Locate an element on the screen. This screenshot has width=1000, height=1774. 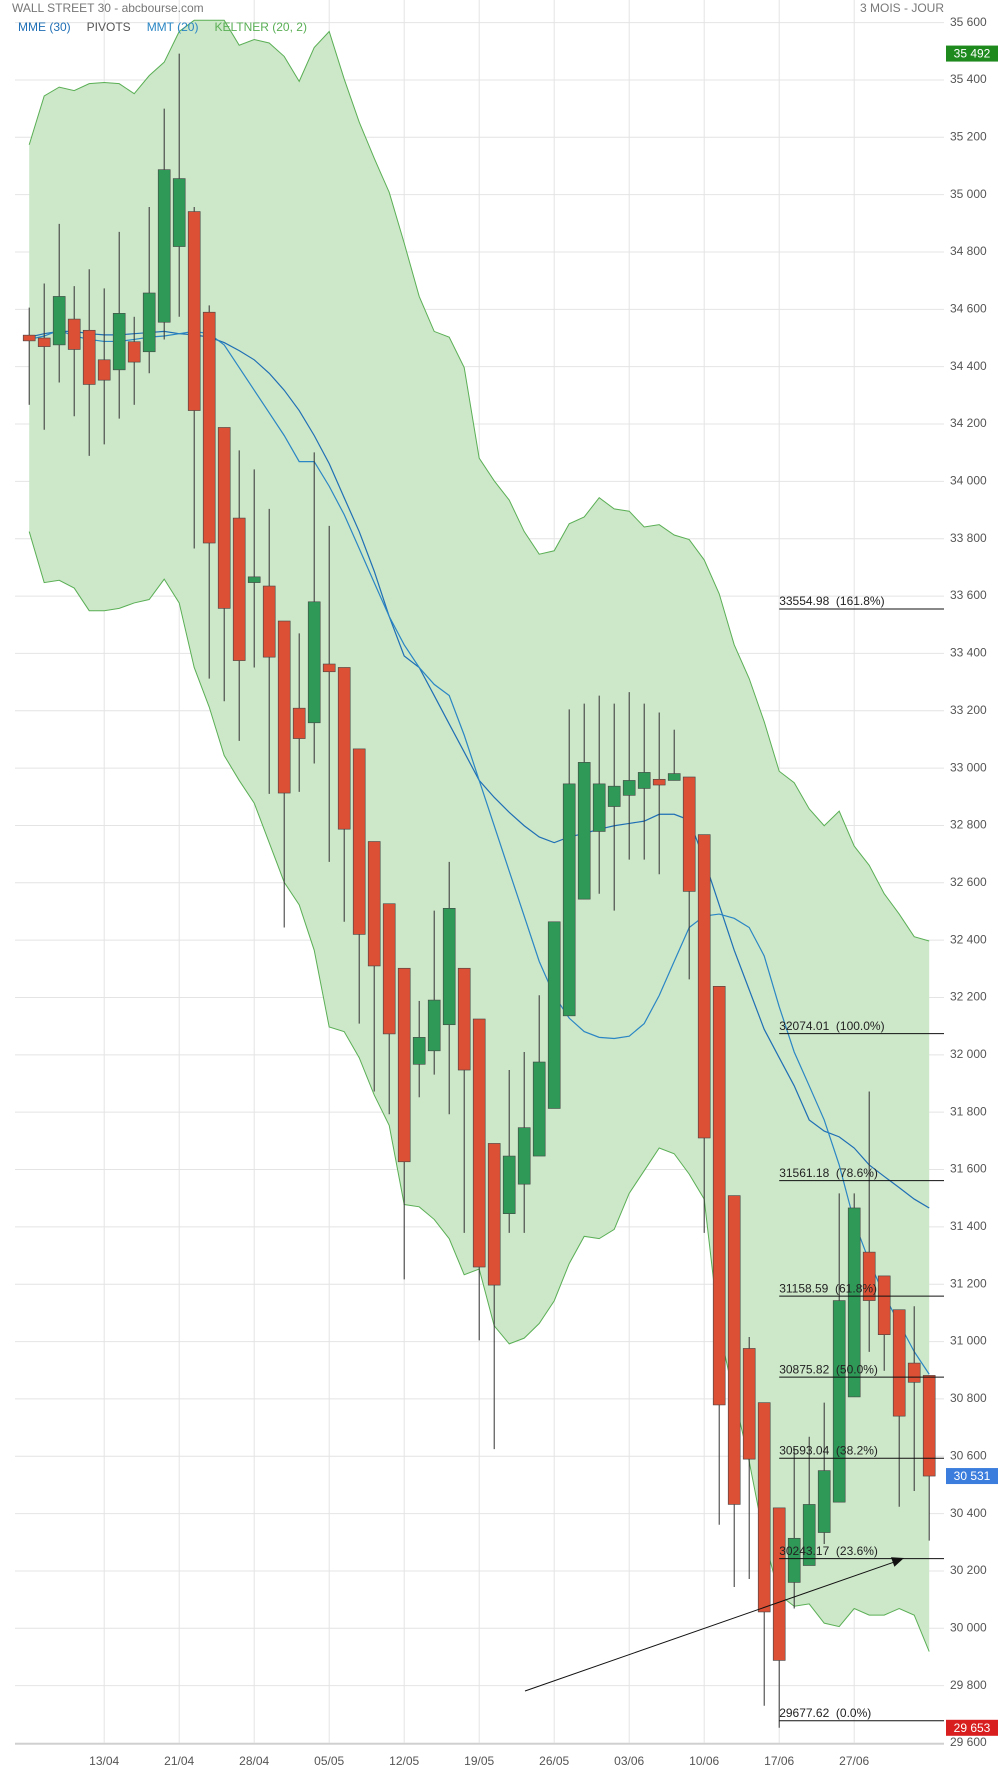
fib-level-label: 29677.62 (0.0%) is located at coordinates (825, 1713).